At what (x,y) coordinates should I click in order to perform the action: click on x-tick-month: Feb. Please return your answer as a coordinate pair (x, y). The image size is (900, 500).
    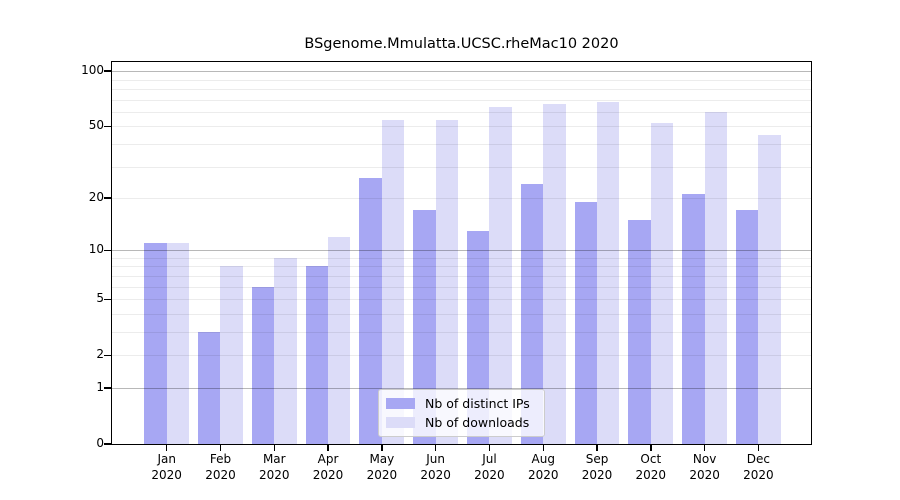
    Looking at the image, I should click on (220, 459).